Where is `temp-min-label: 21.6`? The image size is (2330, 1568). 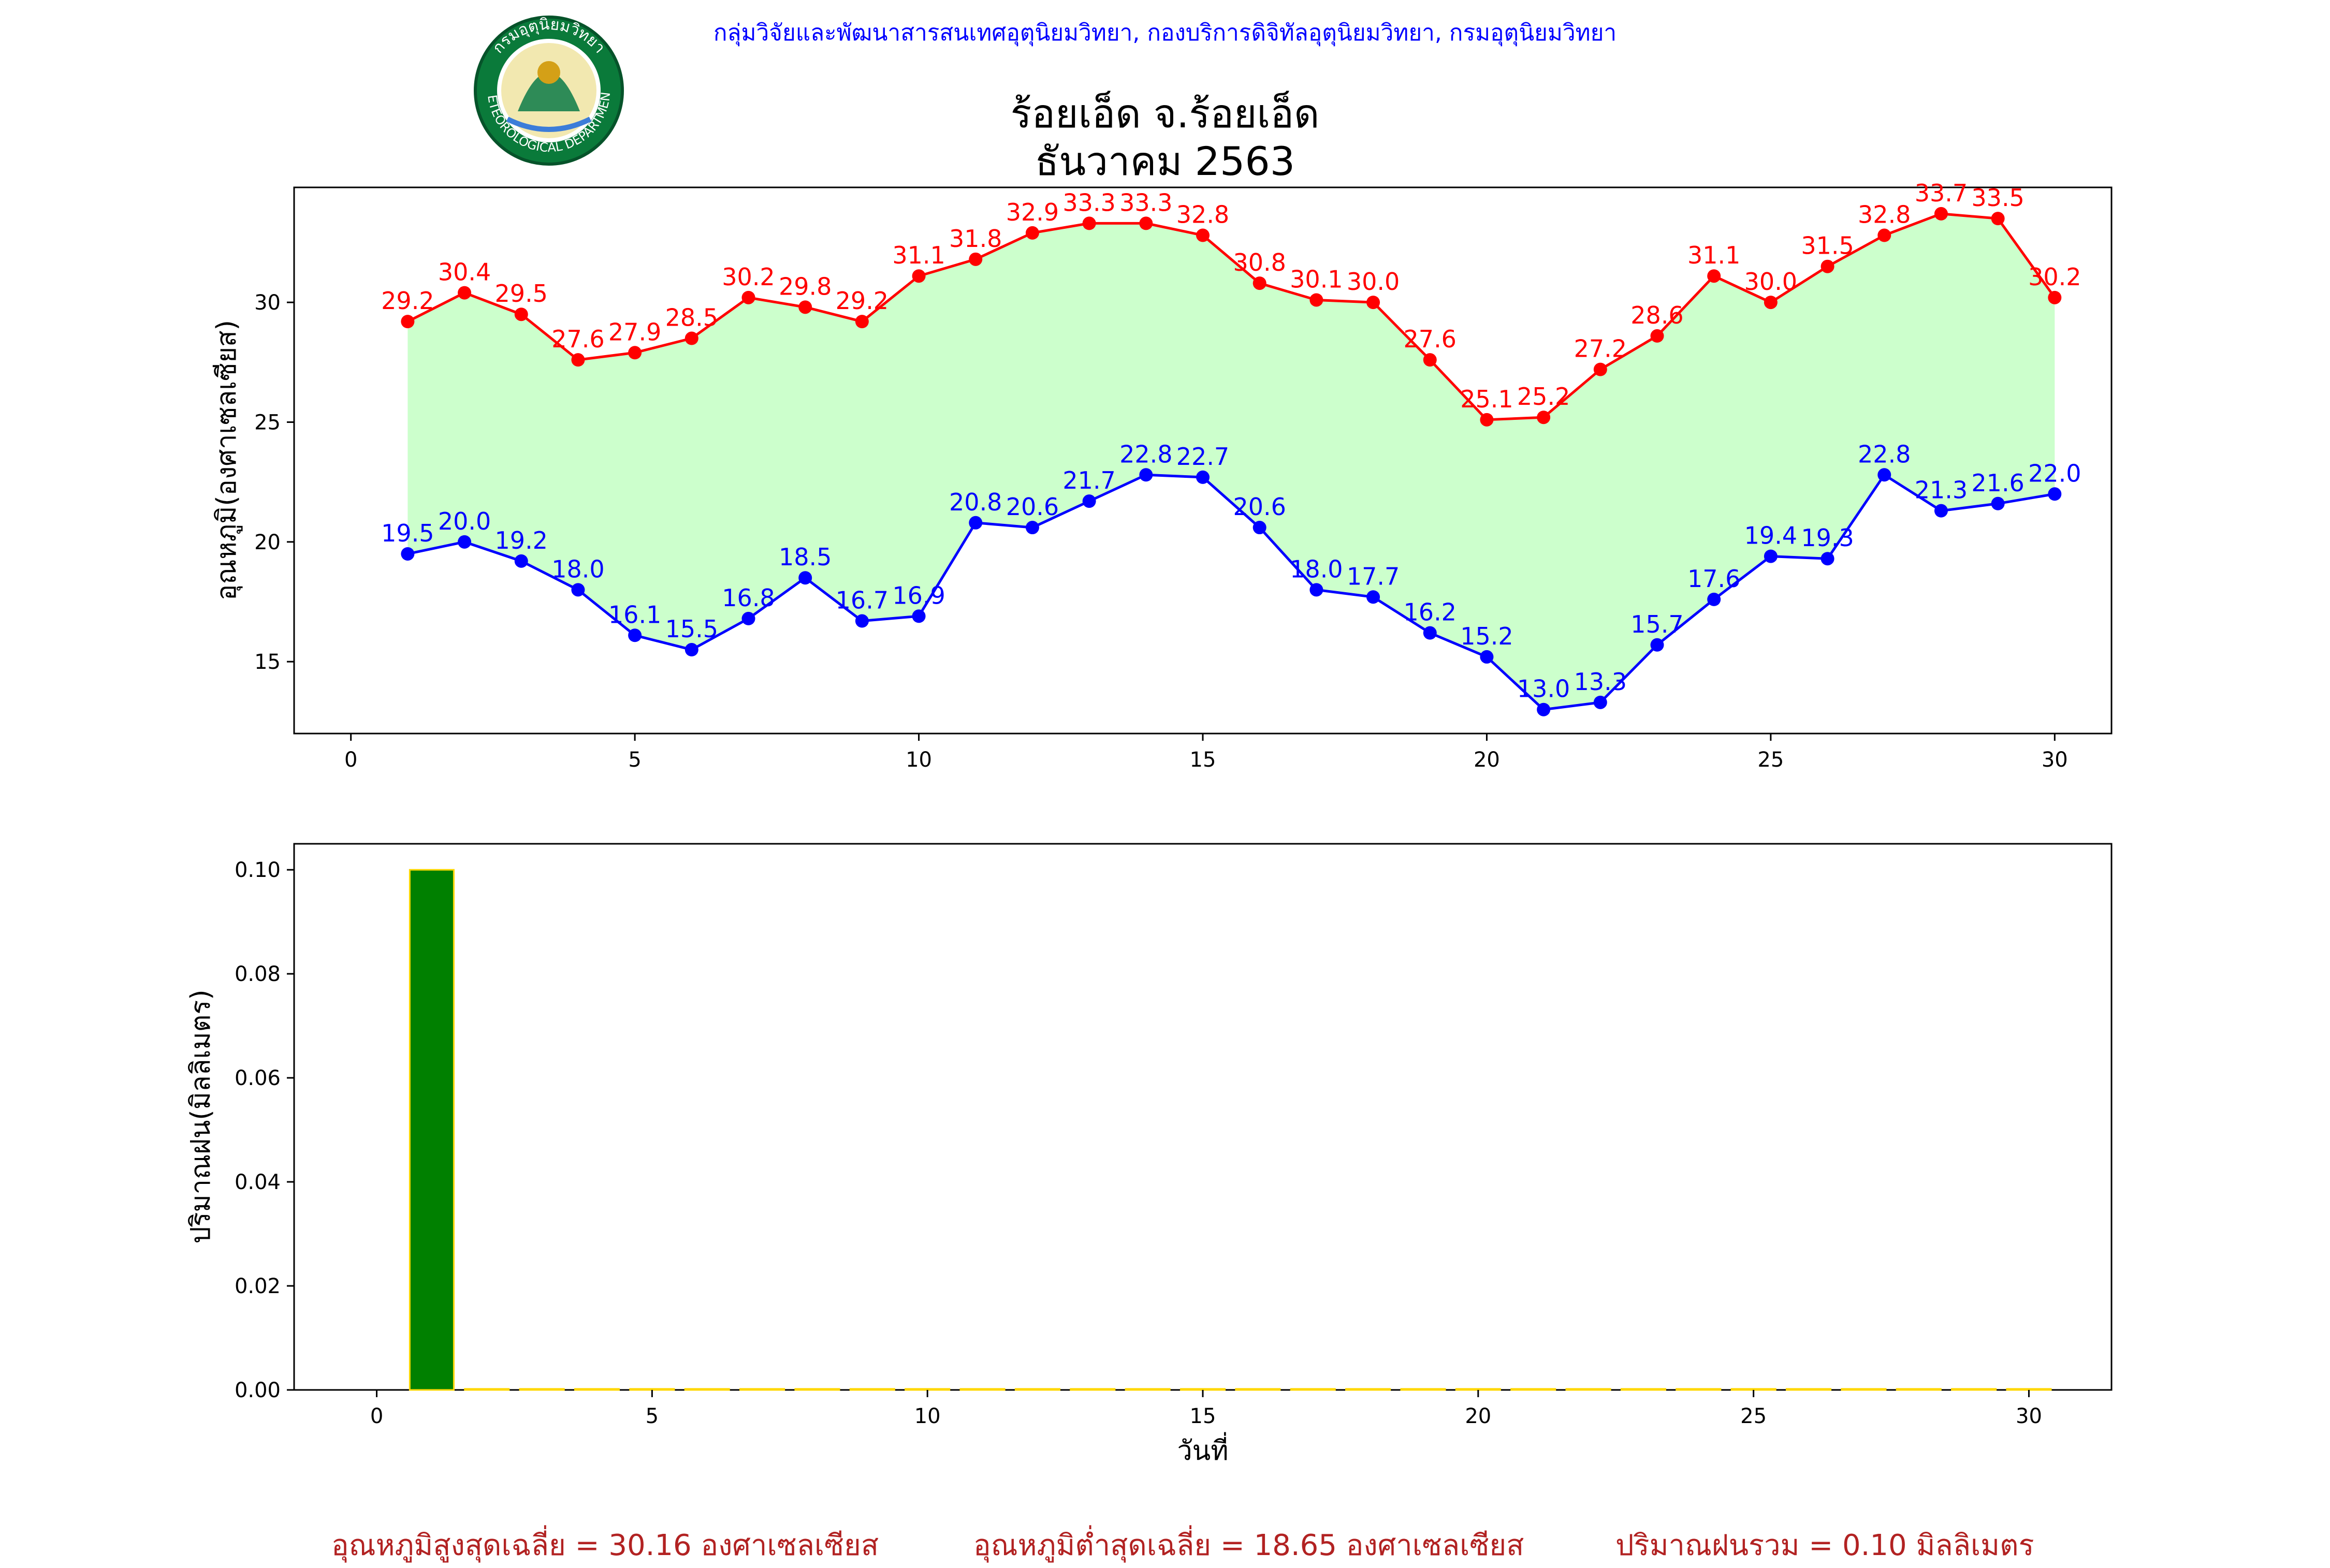
temp-min-label: 21.6 is located at coordinates (1997, 483).